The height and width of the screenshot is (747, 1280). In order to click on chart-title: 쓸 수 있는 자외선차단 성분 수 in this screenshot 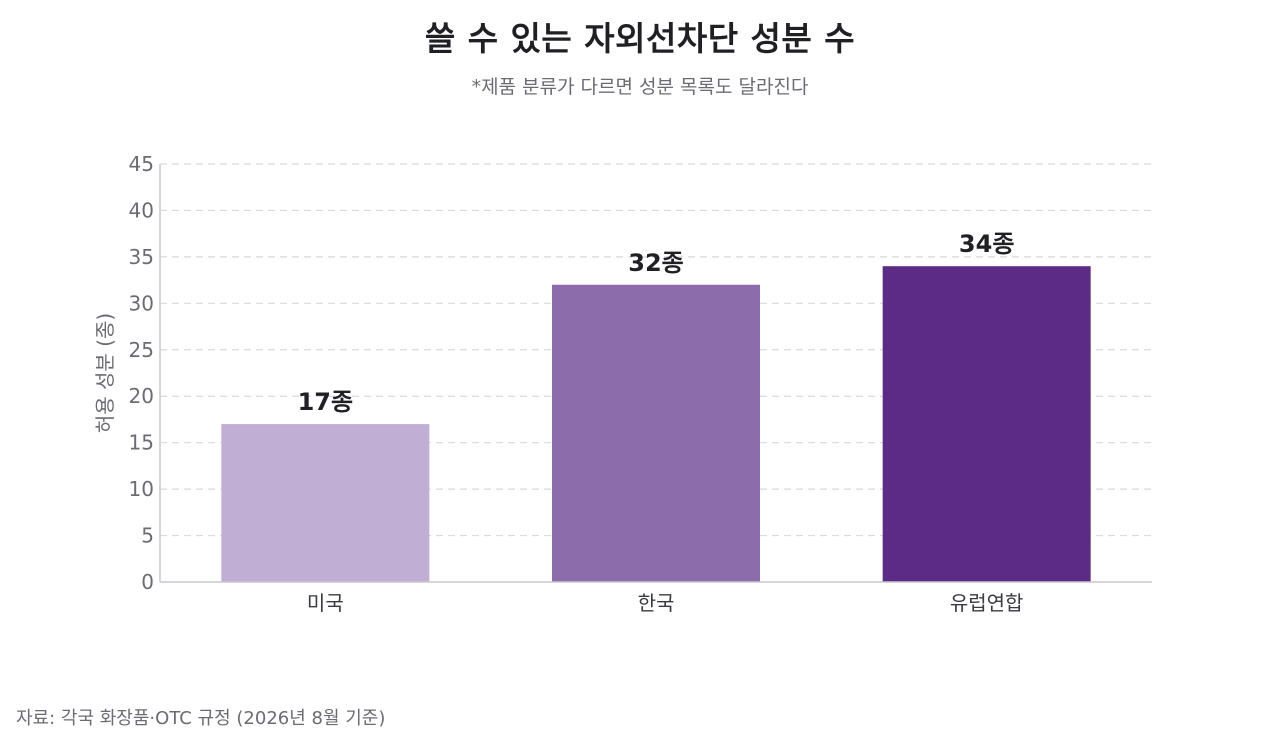, I will do `click(640, 38)`.